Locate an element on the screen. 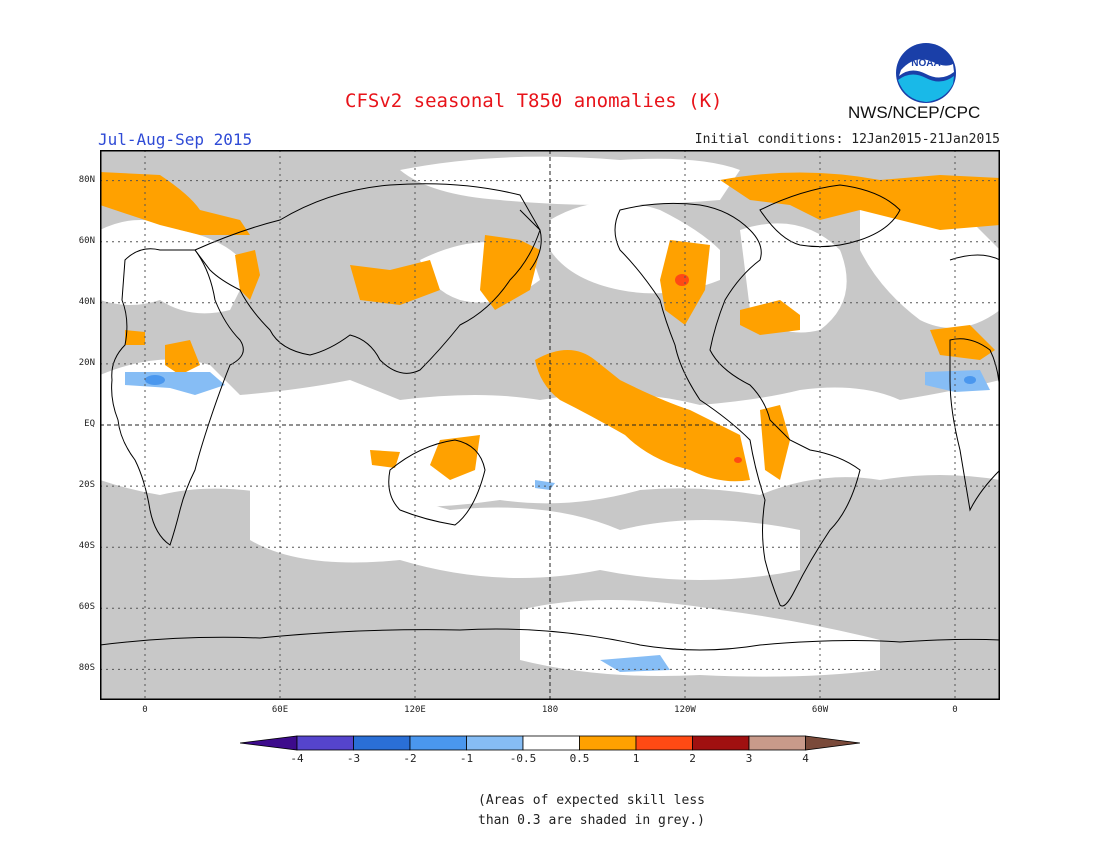 The image size is (1100, 850). noaa-logo-icon: NOAA is located at coordinates (926, 73).